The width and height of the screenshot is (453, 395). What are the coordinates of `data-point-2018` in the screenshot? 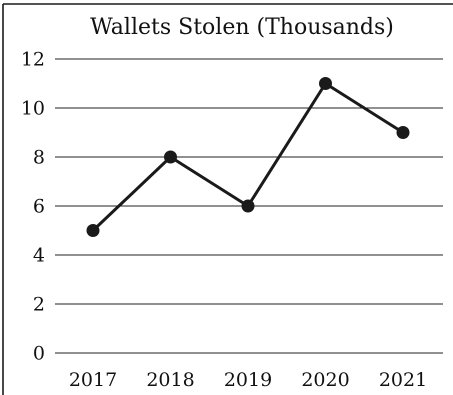 It's located at (170, 157).